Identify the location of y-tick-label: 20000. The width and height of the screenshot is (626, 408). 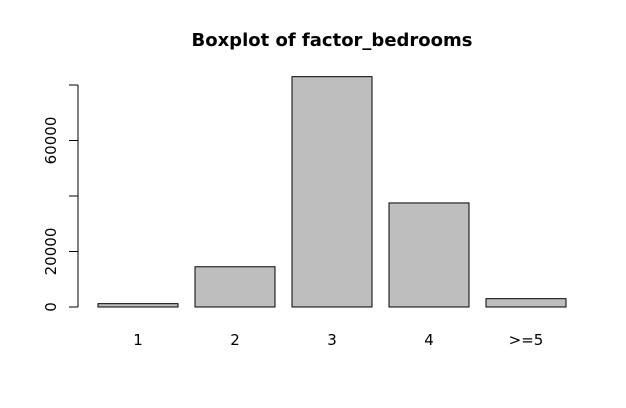
(51, 252).